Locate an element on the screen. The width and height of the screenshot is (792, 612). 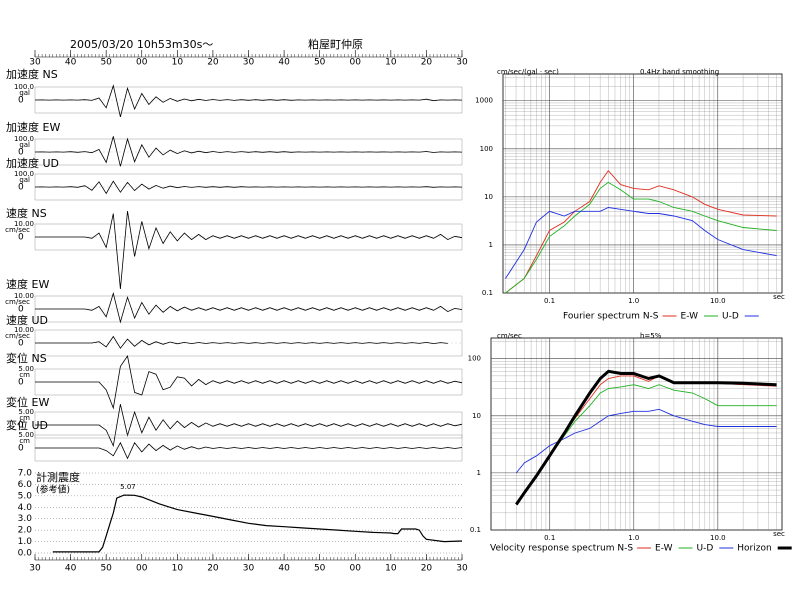
legend-title: Fourier spectrum N-S is located at coordinates (611, 317).